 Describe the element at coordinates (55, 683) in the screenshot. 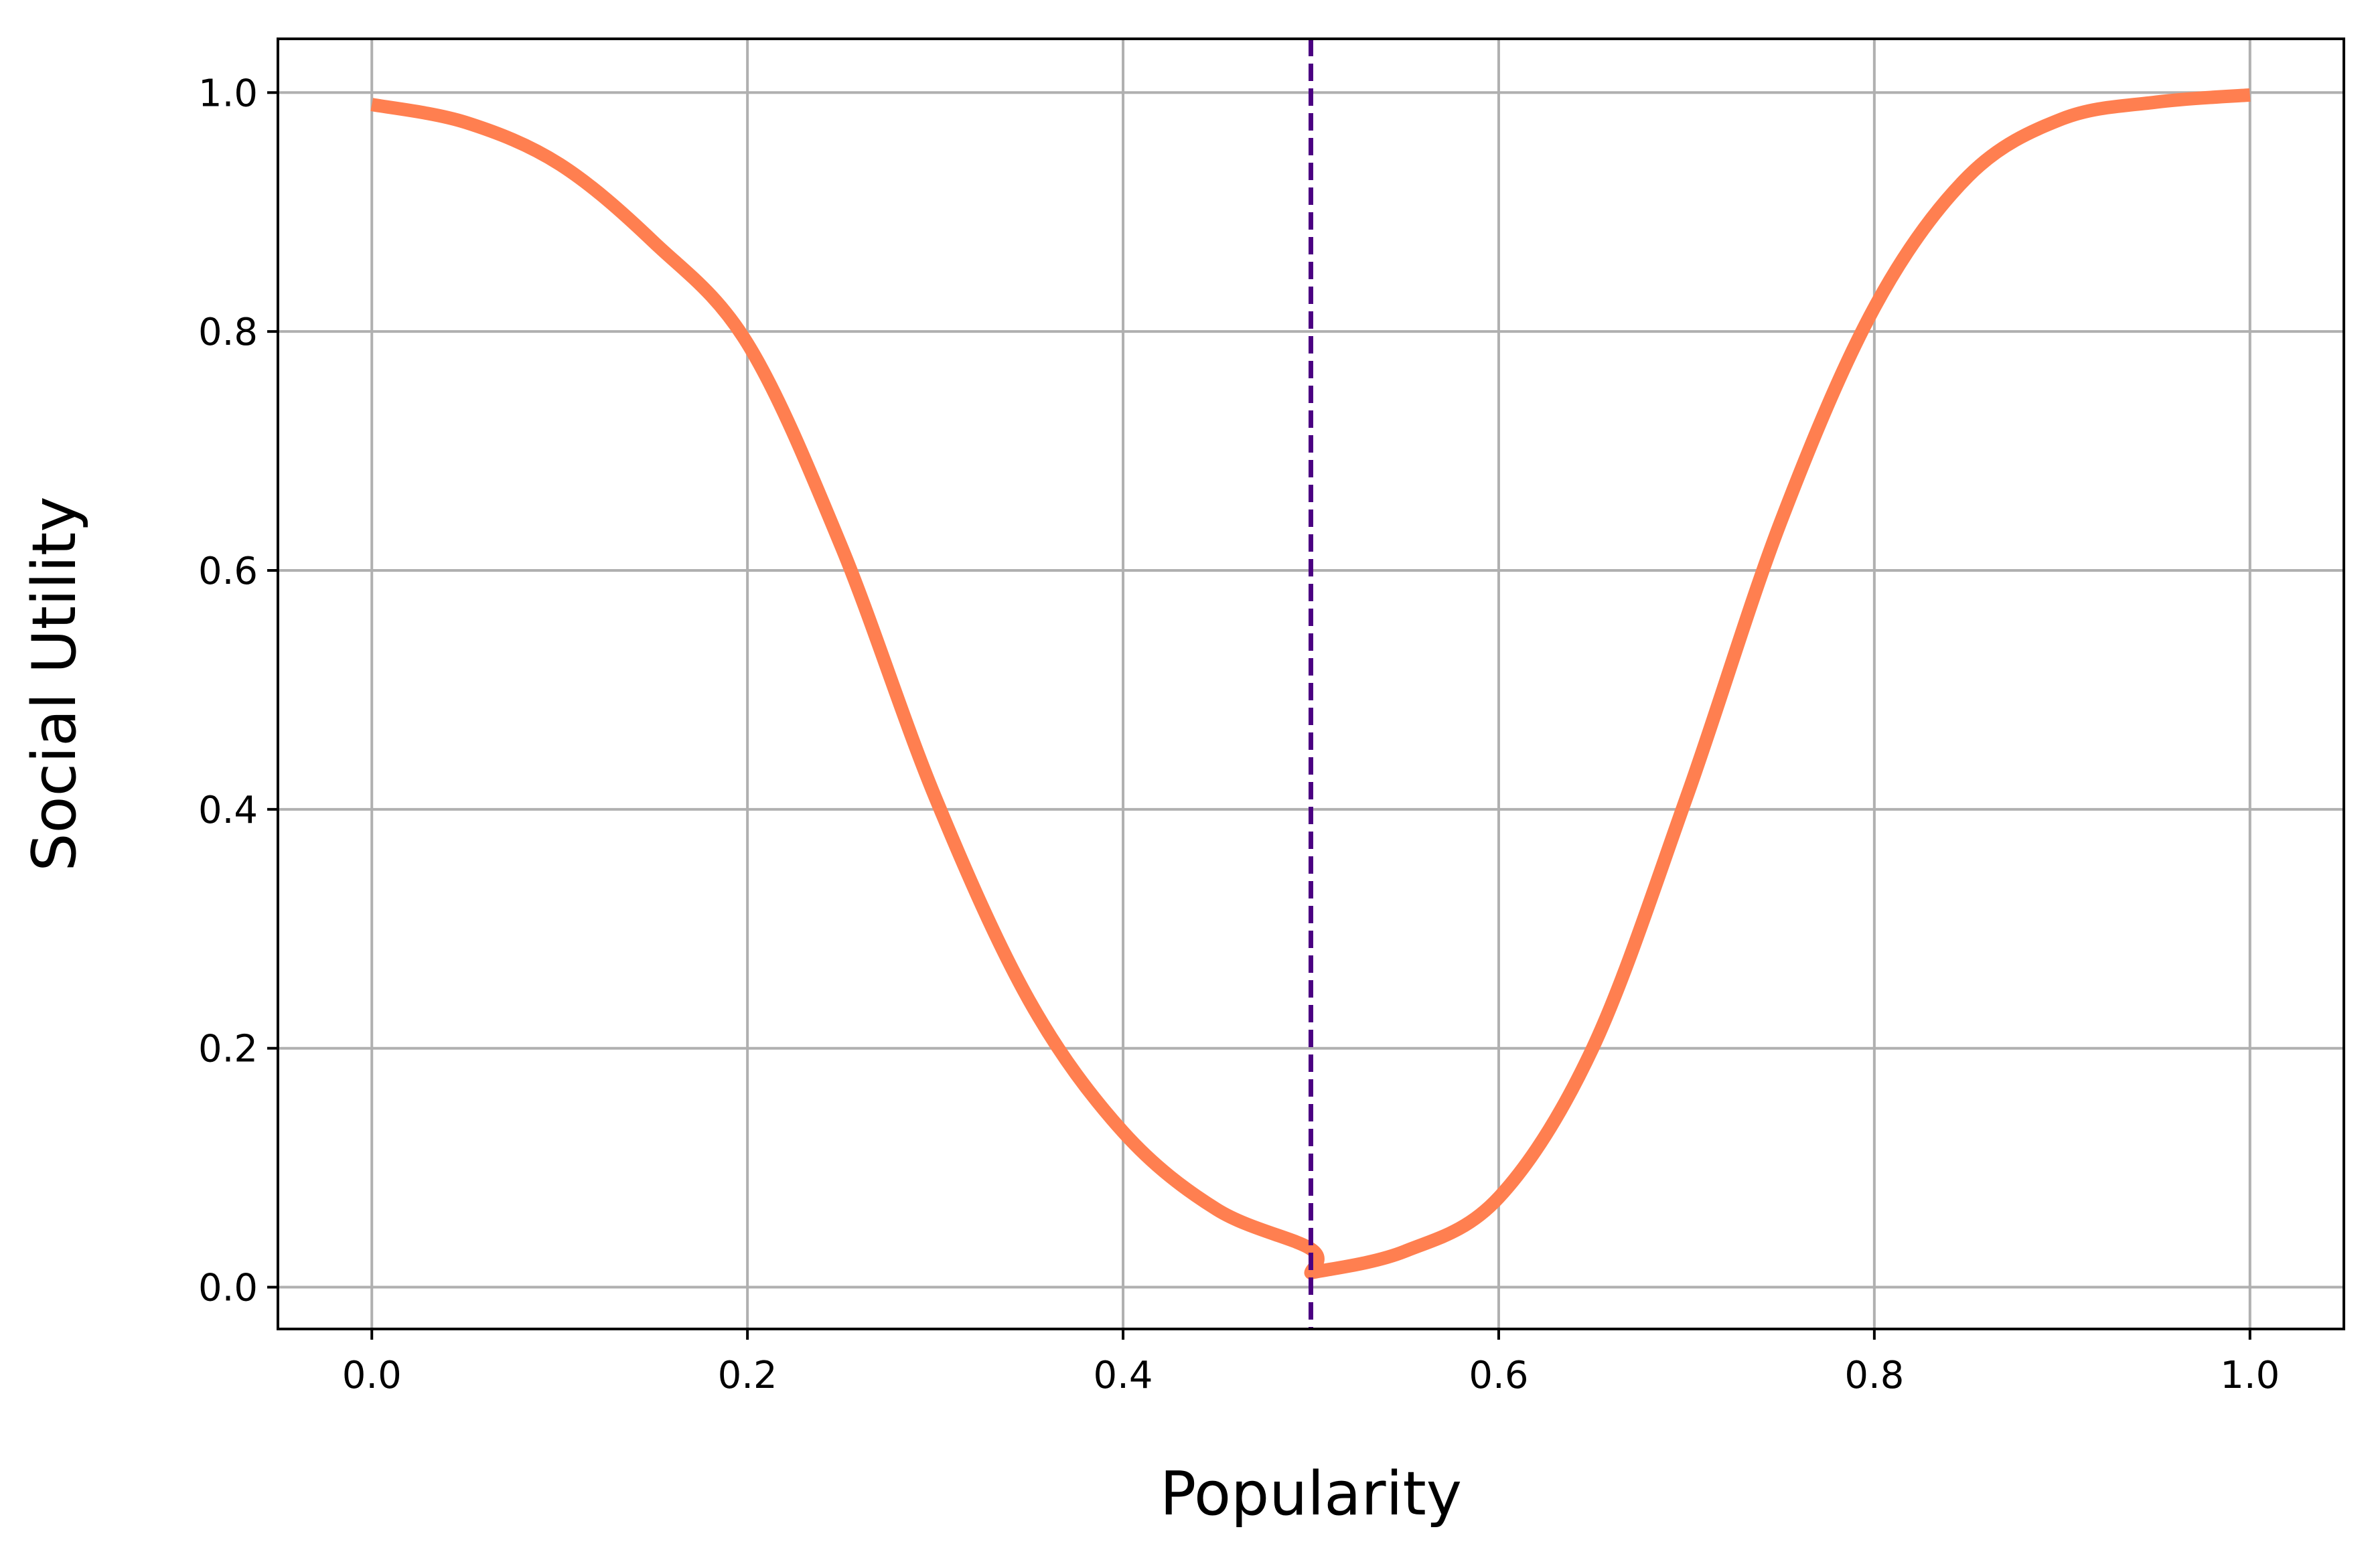

I see `y-axis-label: Social Utility` at that location.